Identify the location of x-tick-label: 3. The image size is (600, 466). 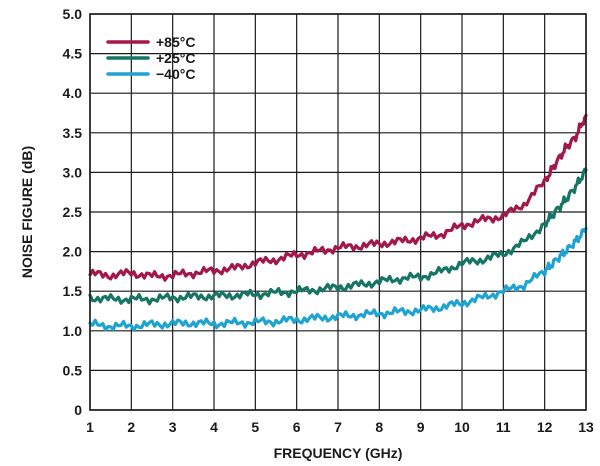
(173, 427).